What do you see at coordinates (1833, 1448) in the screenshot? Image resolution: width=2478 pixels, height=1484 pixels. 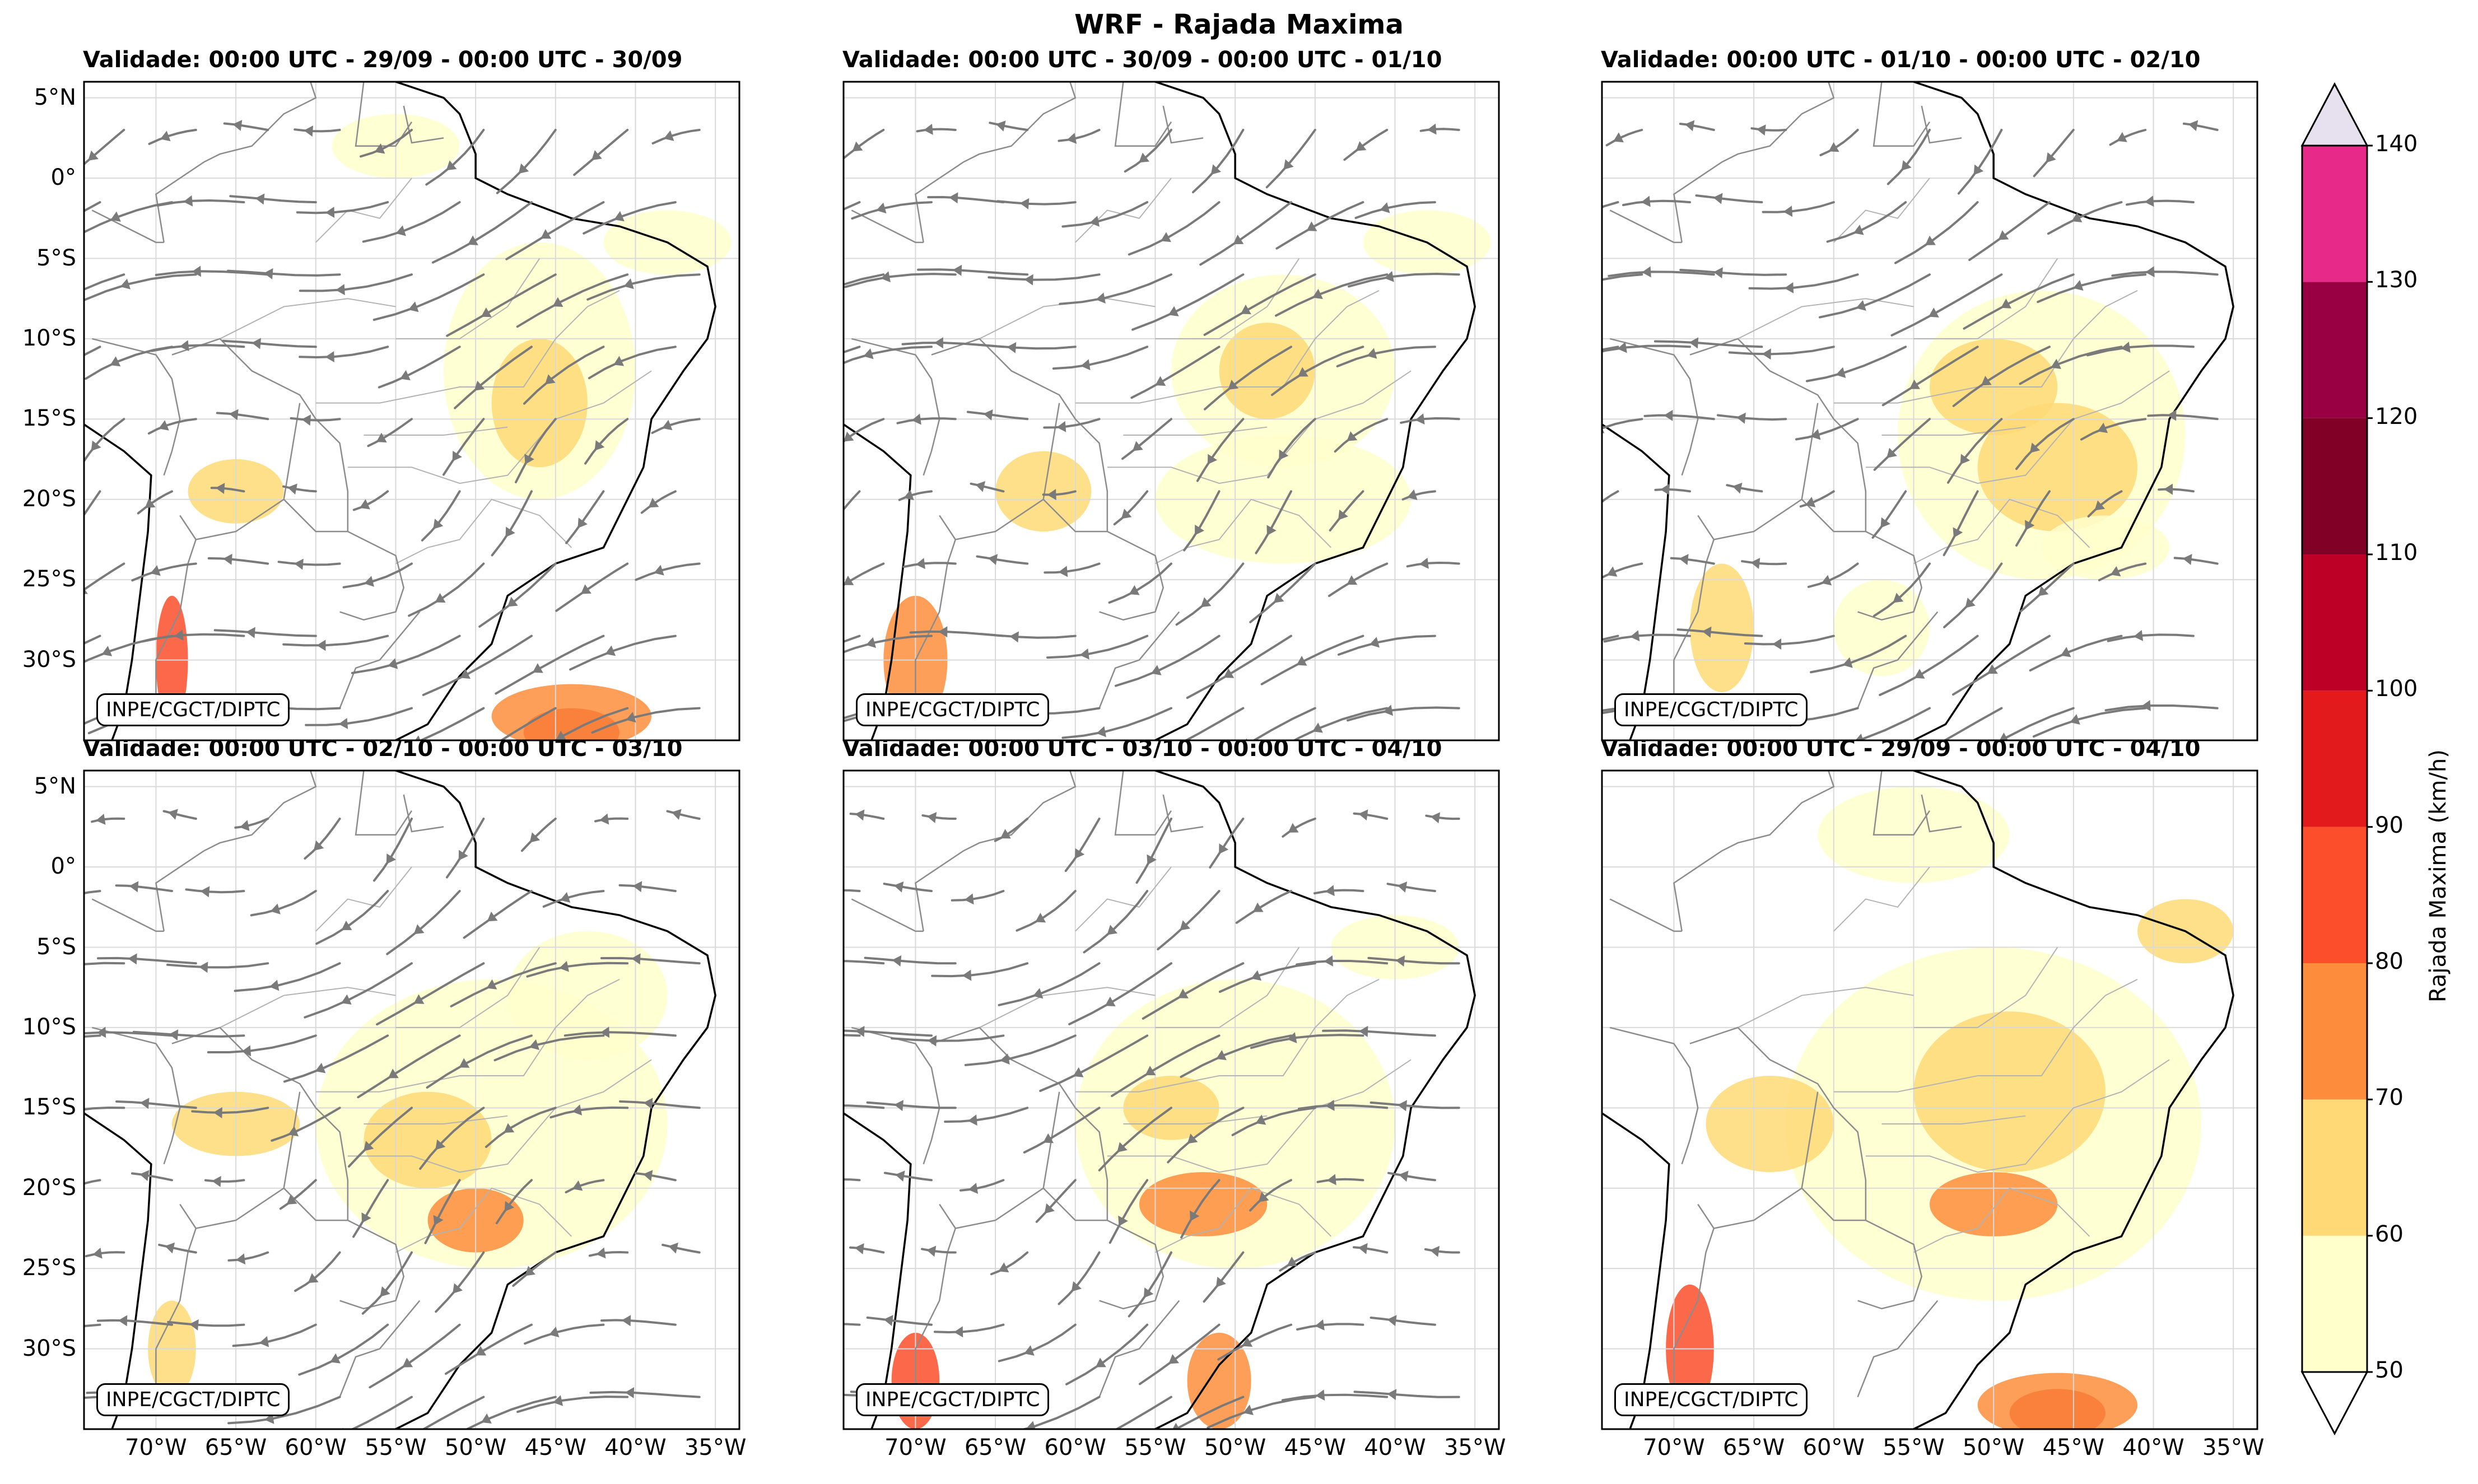 I see `lon-tick-label-p6-3: 60°W` at bounding box center [1833, 1448].